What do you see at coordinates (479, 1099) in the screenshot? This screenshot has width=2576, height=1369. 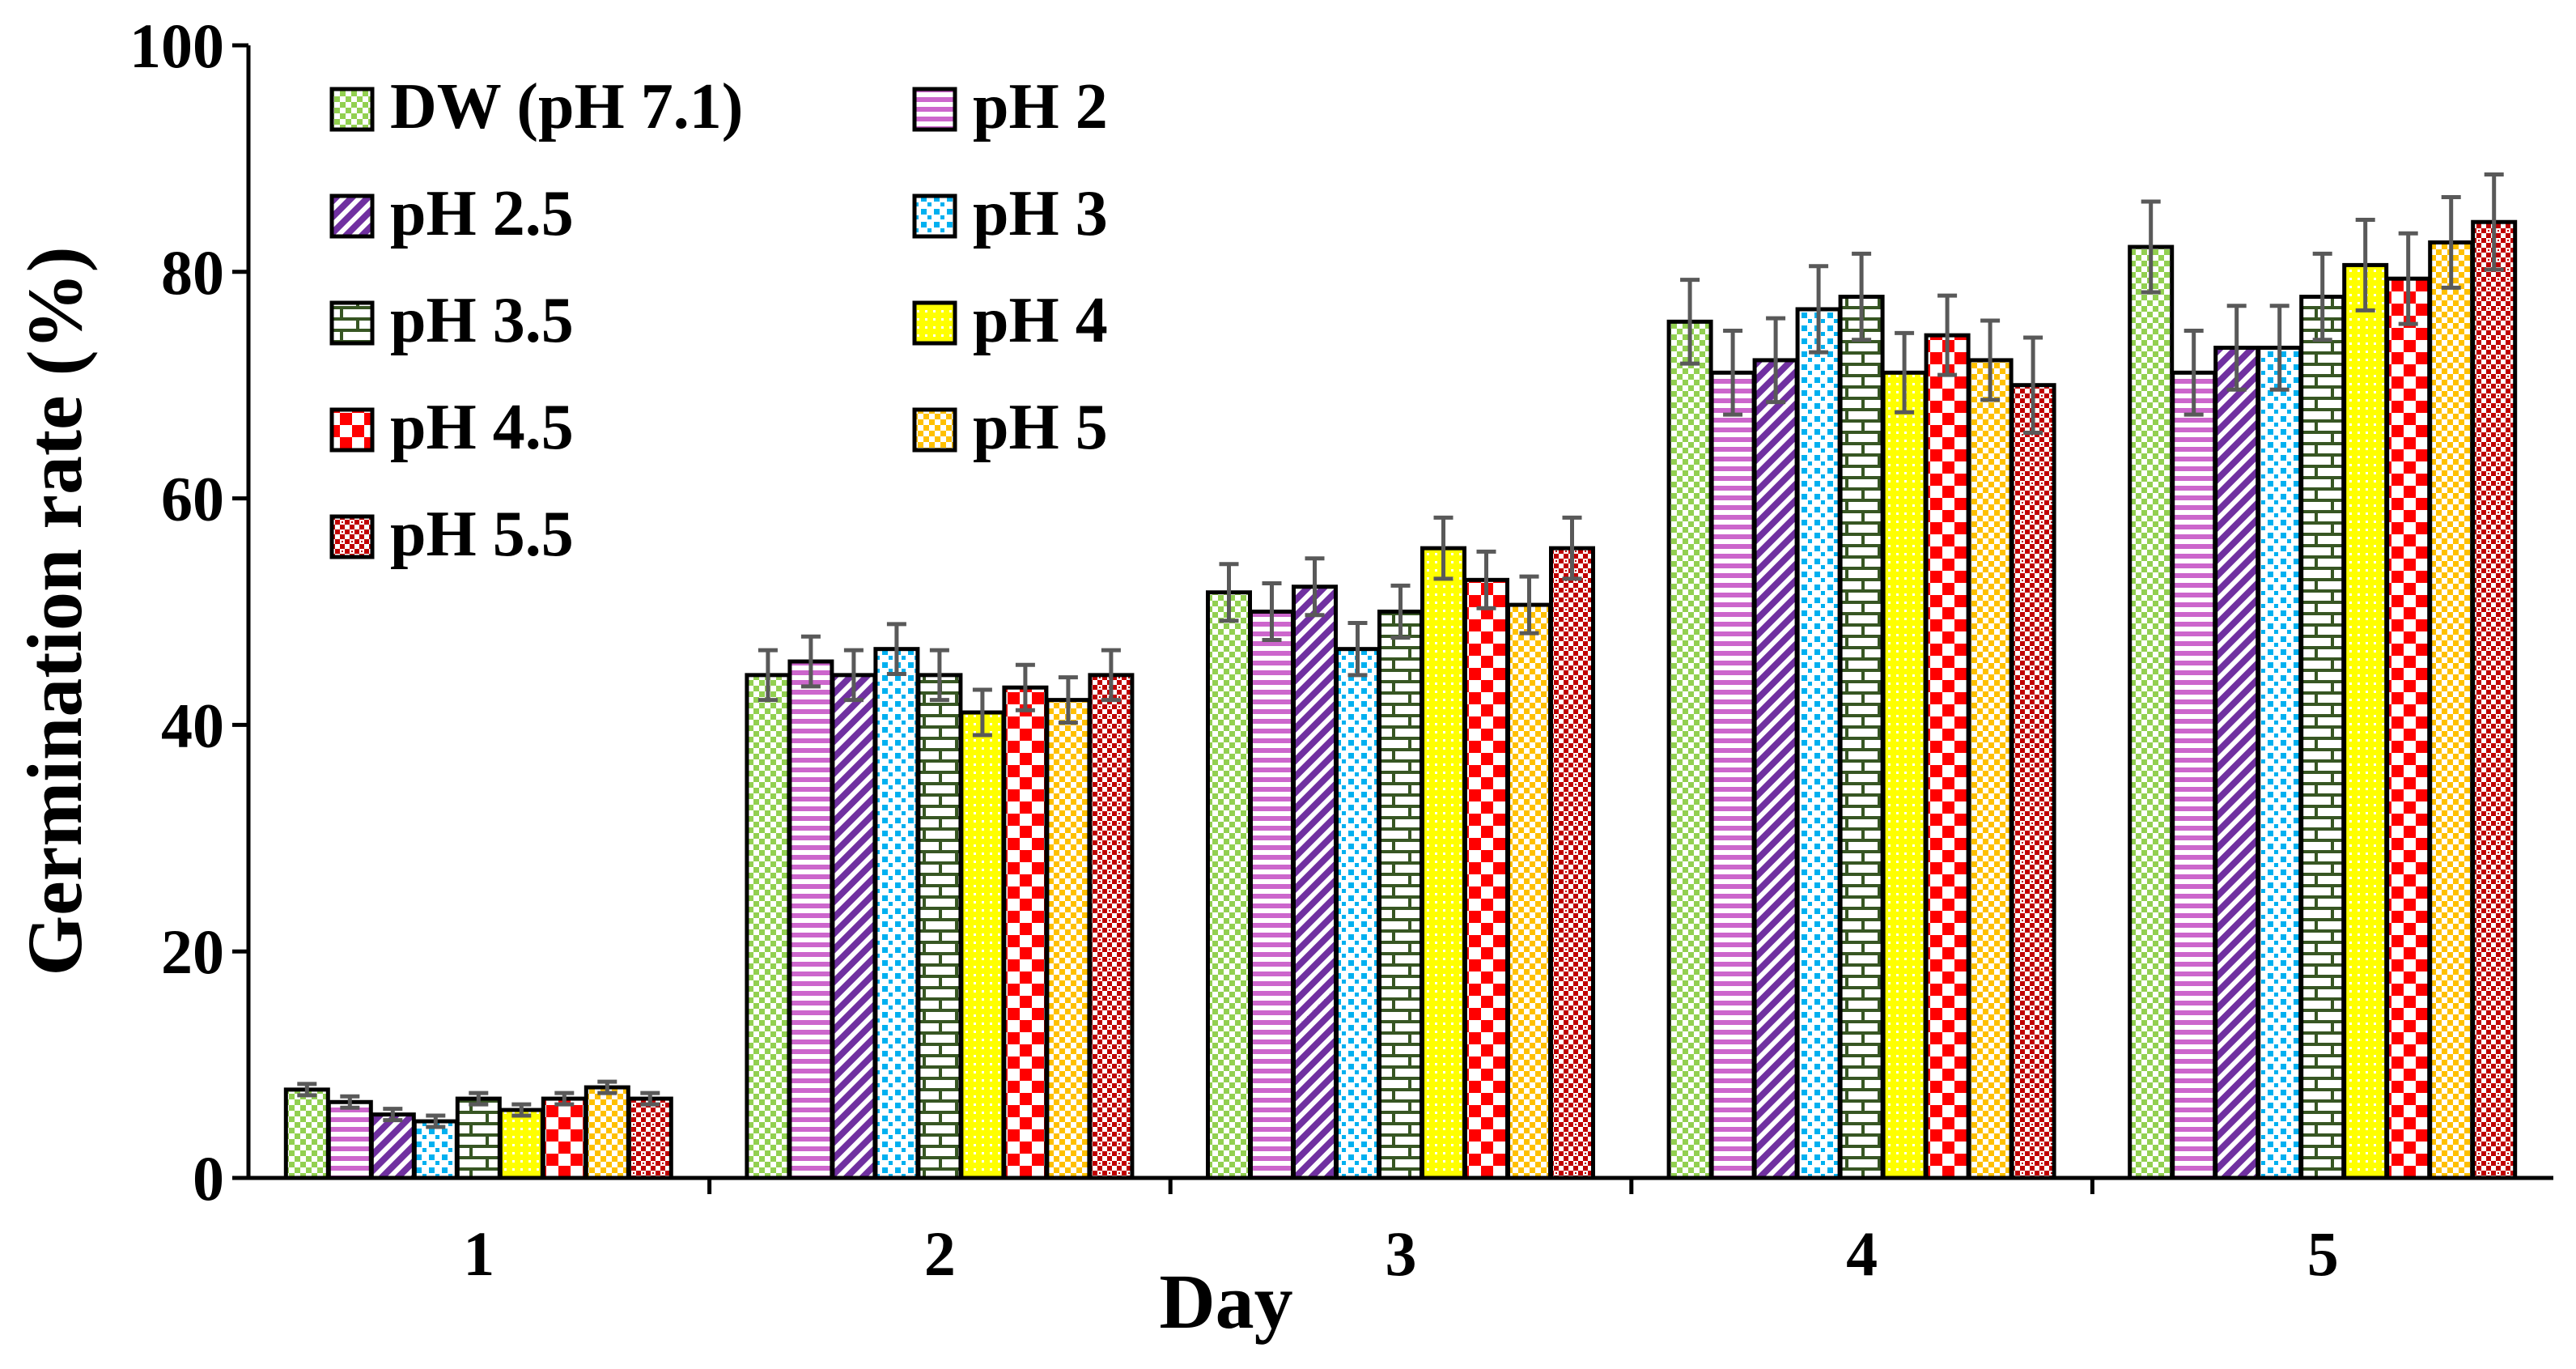 I see `error-bar-day1-series4` at bounding box center [479, 1099].